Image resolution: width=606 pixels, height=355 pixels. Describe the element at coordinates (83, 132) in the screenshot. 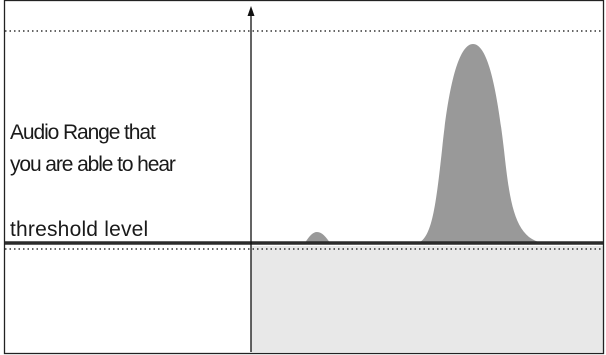

I see `audio-range-label-line-1: Audio Range that` at that location.